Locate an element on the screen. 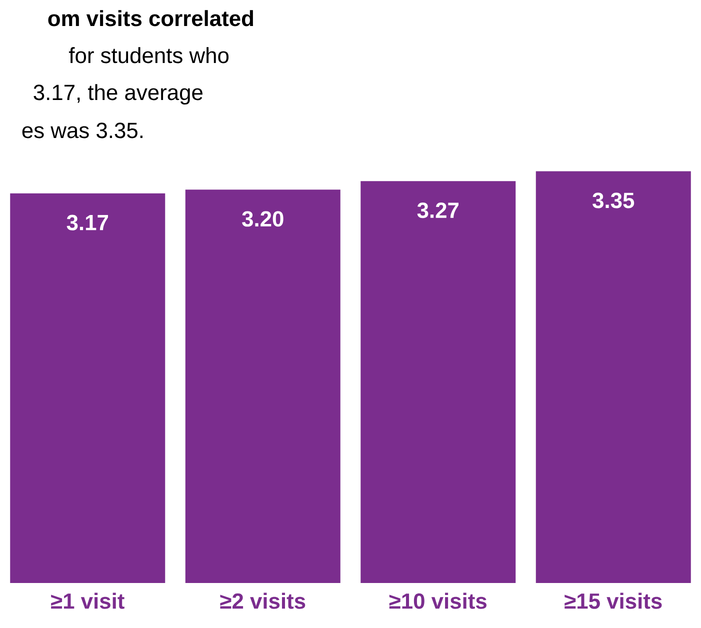 The image size is (701, 628). data-label: 3.35 is located at coordinates (613, 200).